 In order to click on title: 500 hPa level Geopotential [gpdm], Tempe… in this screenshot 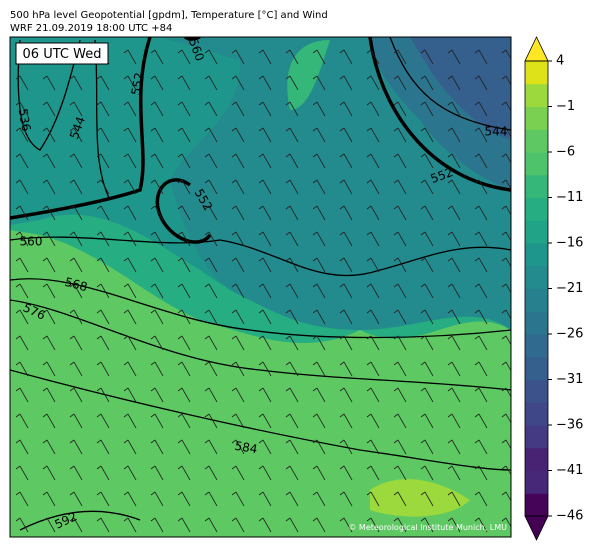, I will do `click(169, 15)`.